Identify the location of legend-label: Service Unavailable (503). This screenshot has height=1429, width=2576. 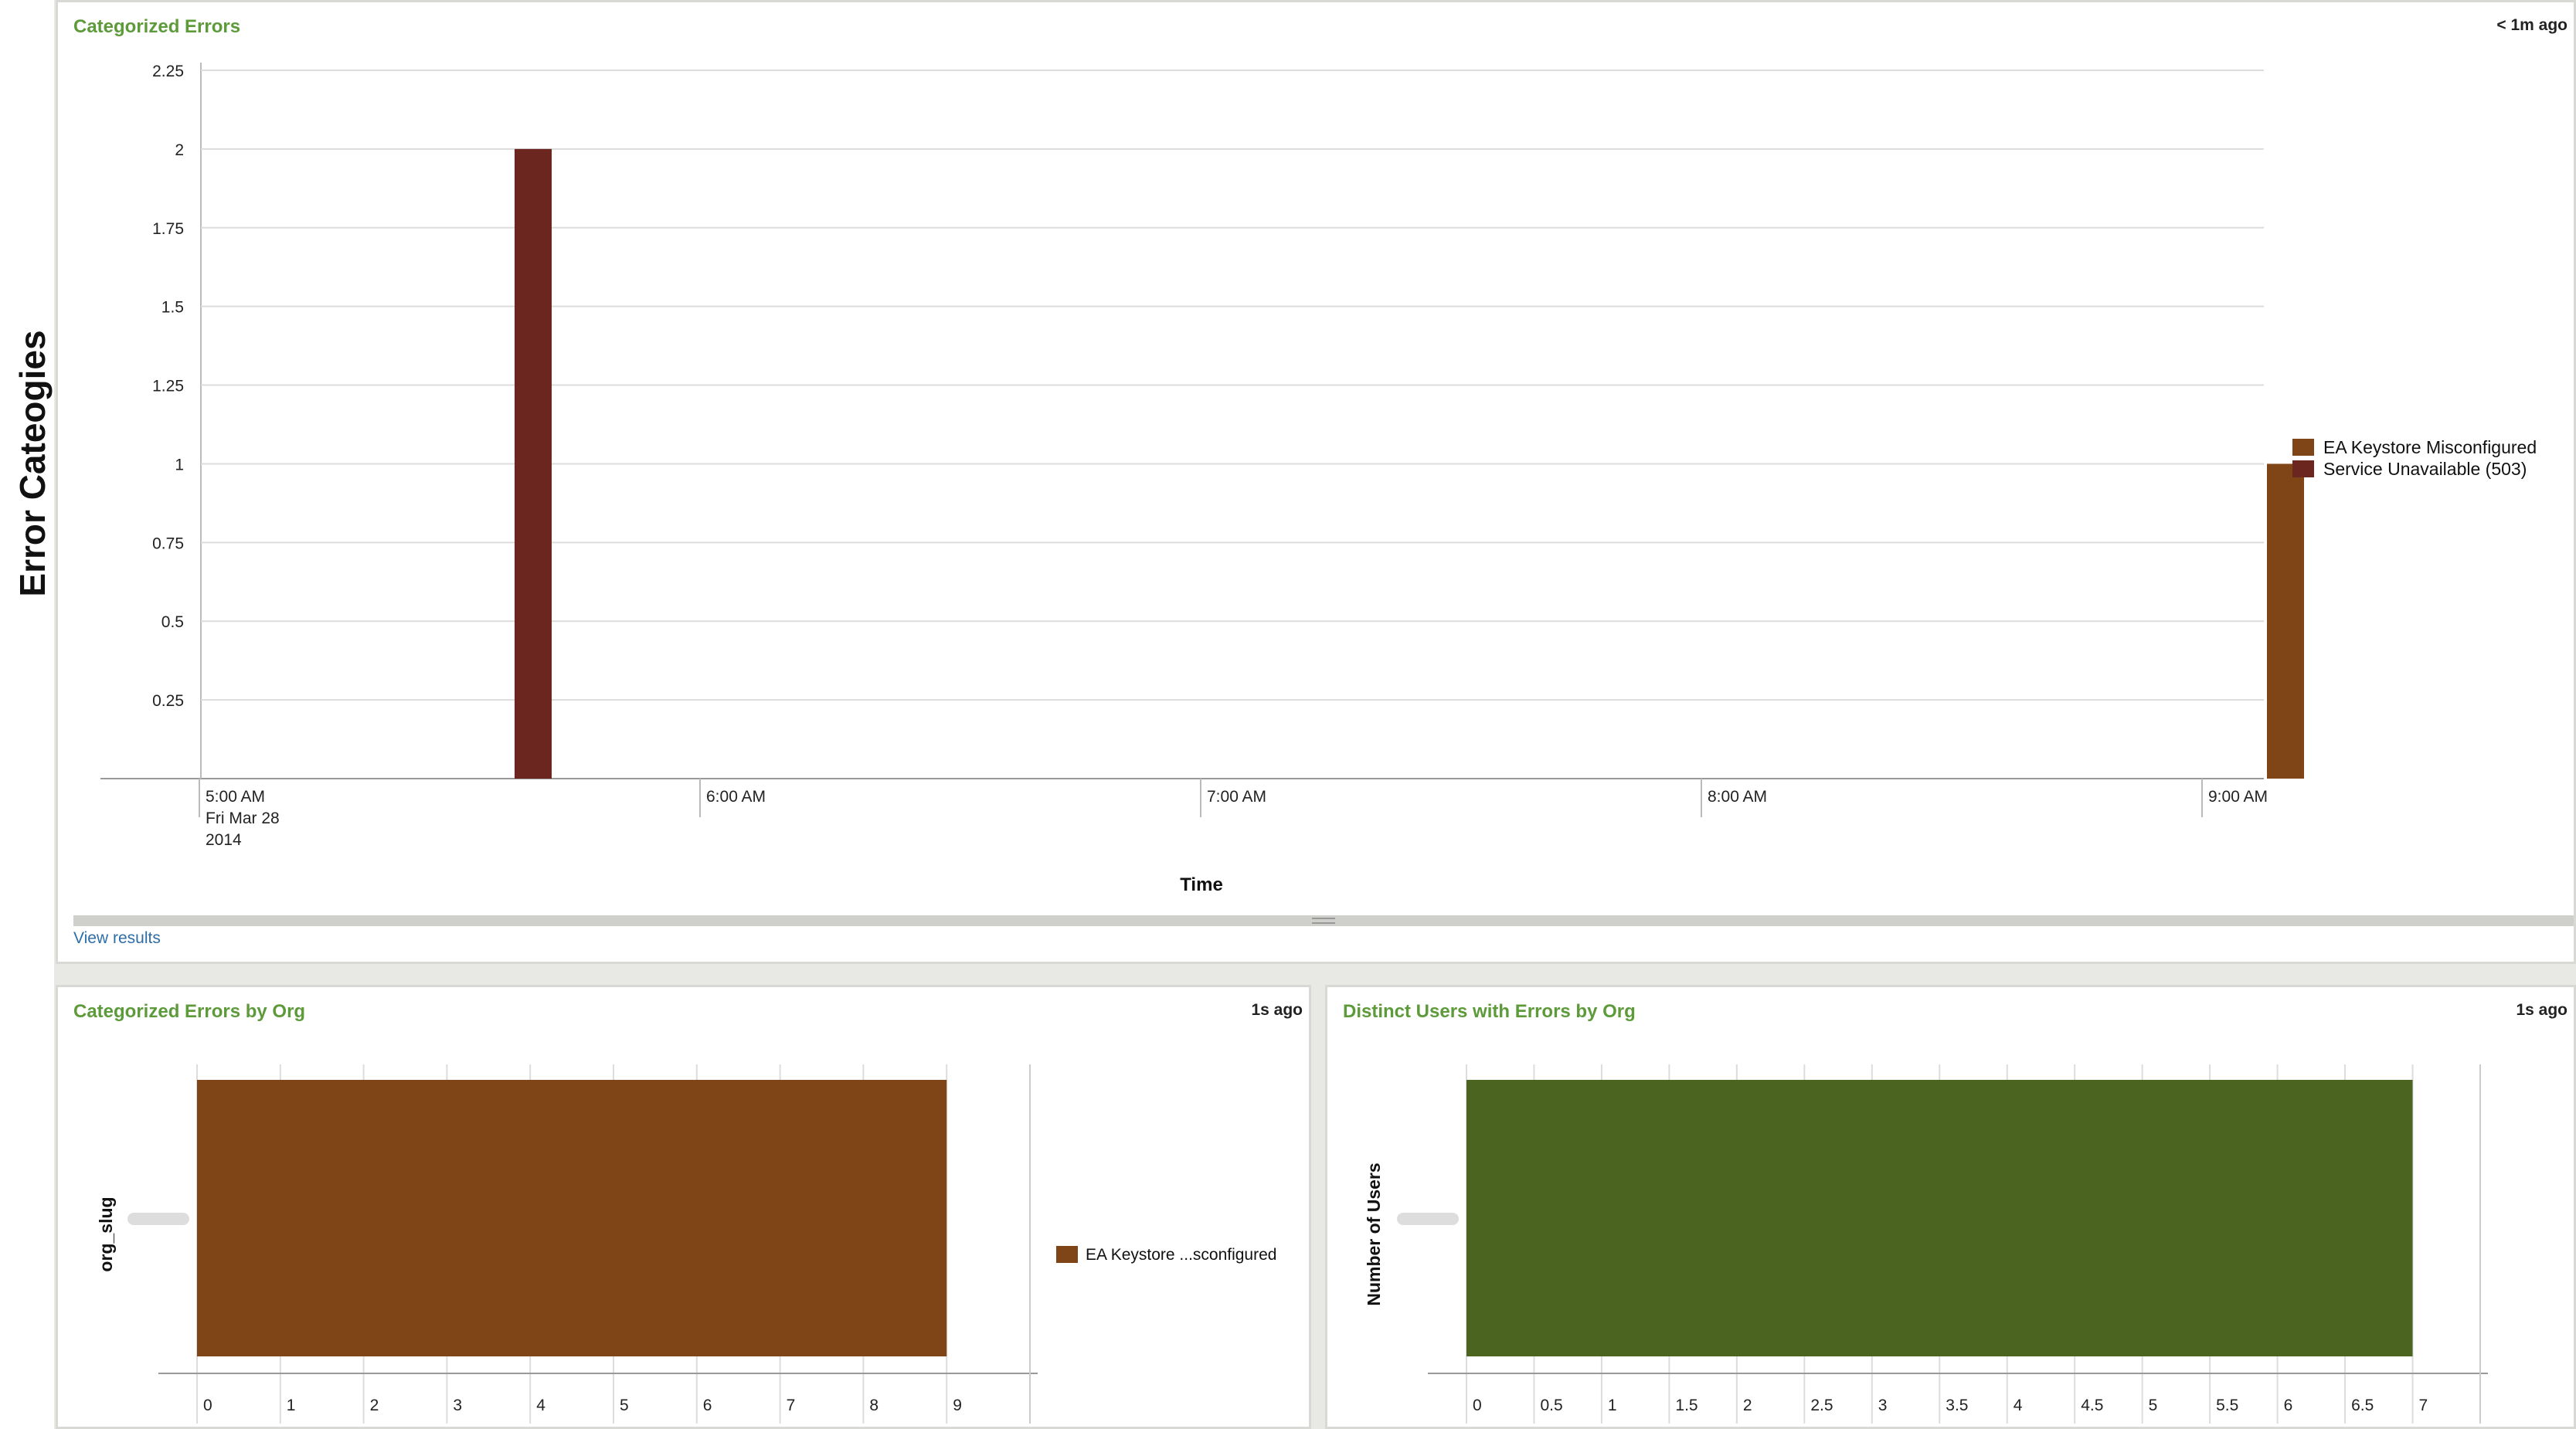
(2425, 469).